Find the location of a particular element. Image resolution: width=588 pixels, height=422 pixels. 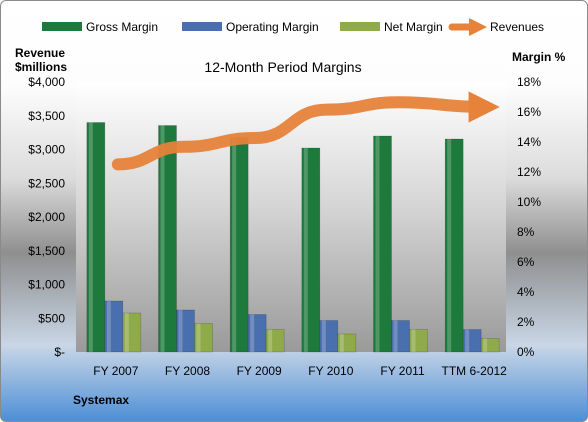

left-tick-label: $500 is located at coordinates (51, 318).